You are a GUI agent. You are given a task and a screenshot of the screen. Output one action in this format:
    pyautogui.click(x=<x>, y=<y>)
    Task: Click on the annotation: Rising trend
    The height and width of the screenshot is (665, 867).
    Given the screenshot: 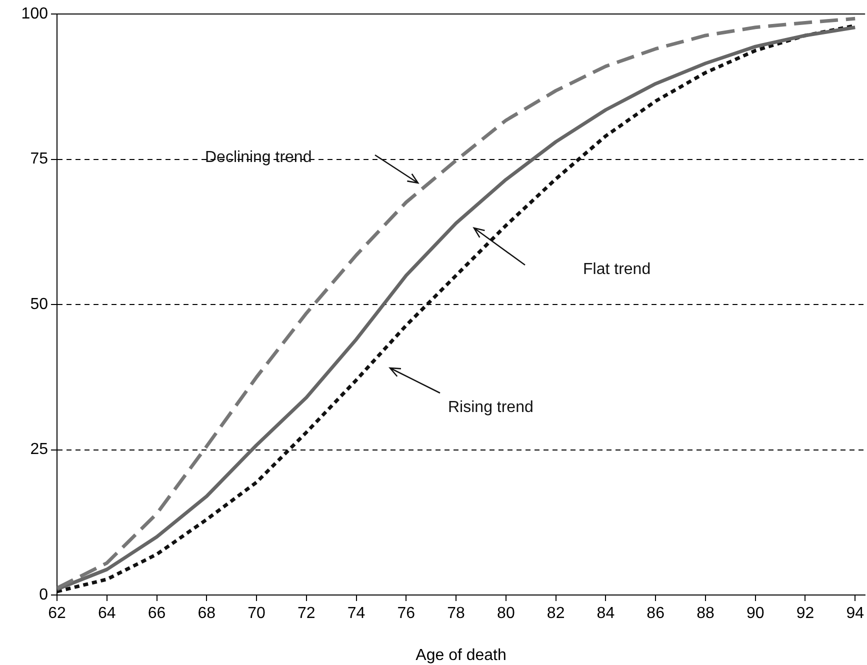 What is the action you would take?
    pyautogui.click(x=491, y=408)
    